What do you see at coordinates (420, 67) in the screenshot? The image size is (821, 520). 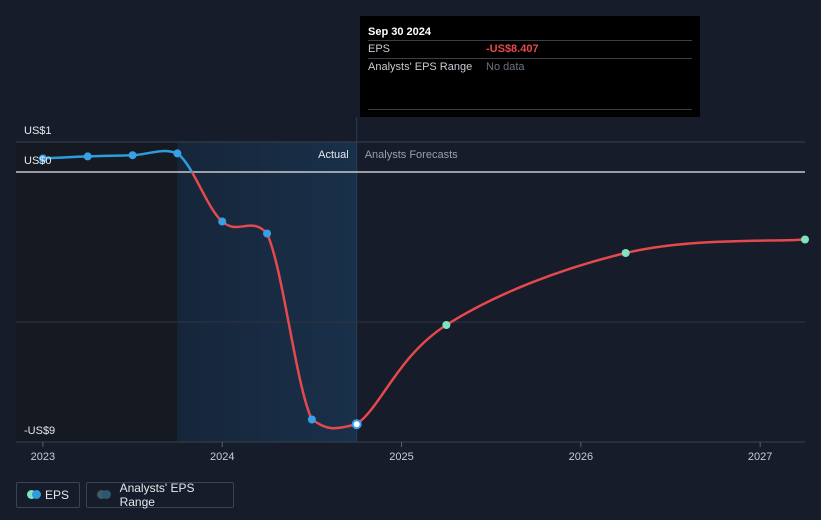 I see `tooltip-range-label: Analysts' EPS Range` at bounding box center [420, 67].